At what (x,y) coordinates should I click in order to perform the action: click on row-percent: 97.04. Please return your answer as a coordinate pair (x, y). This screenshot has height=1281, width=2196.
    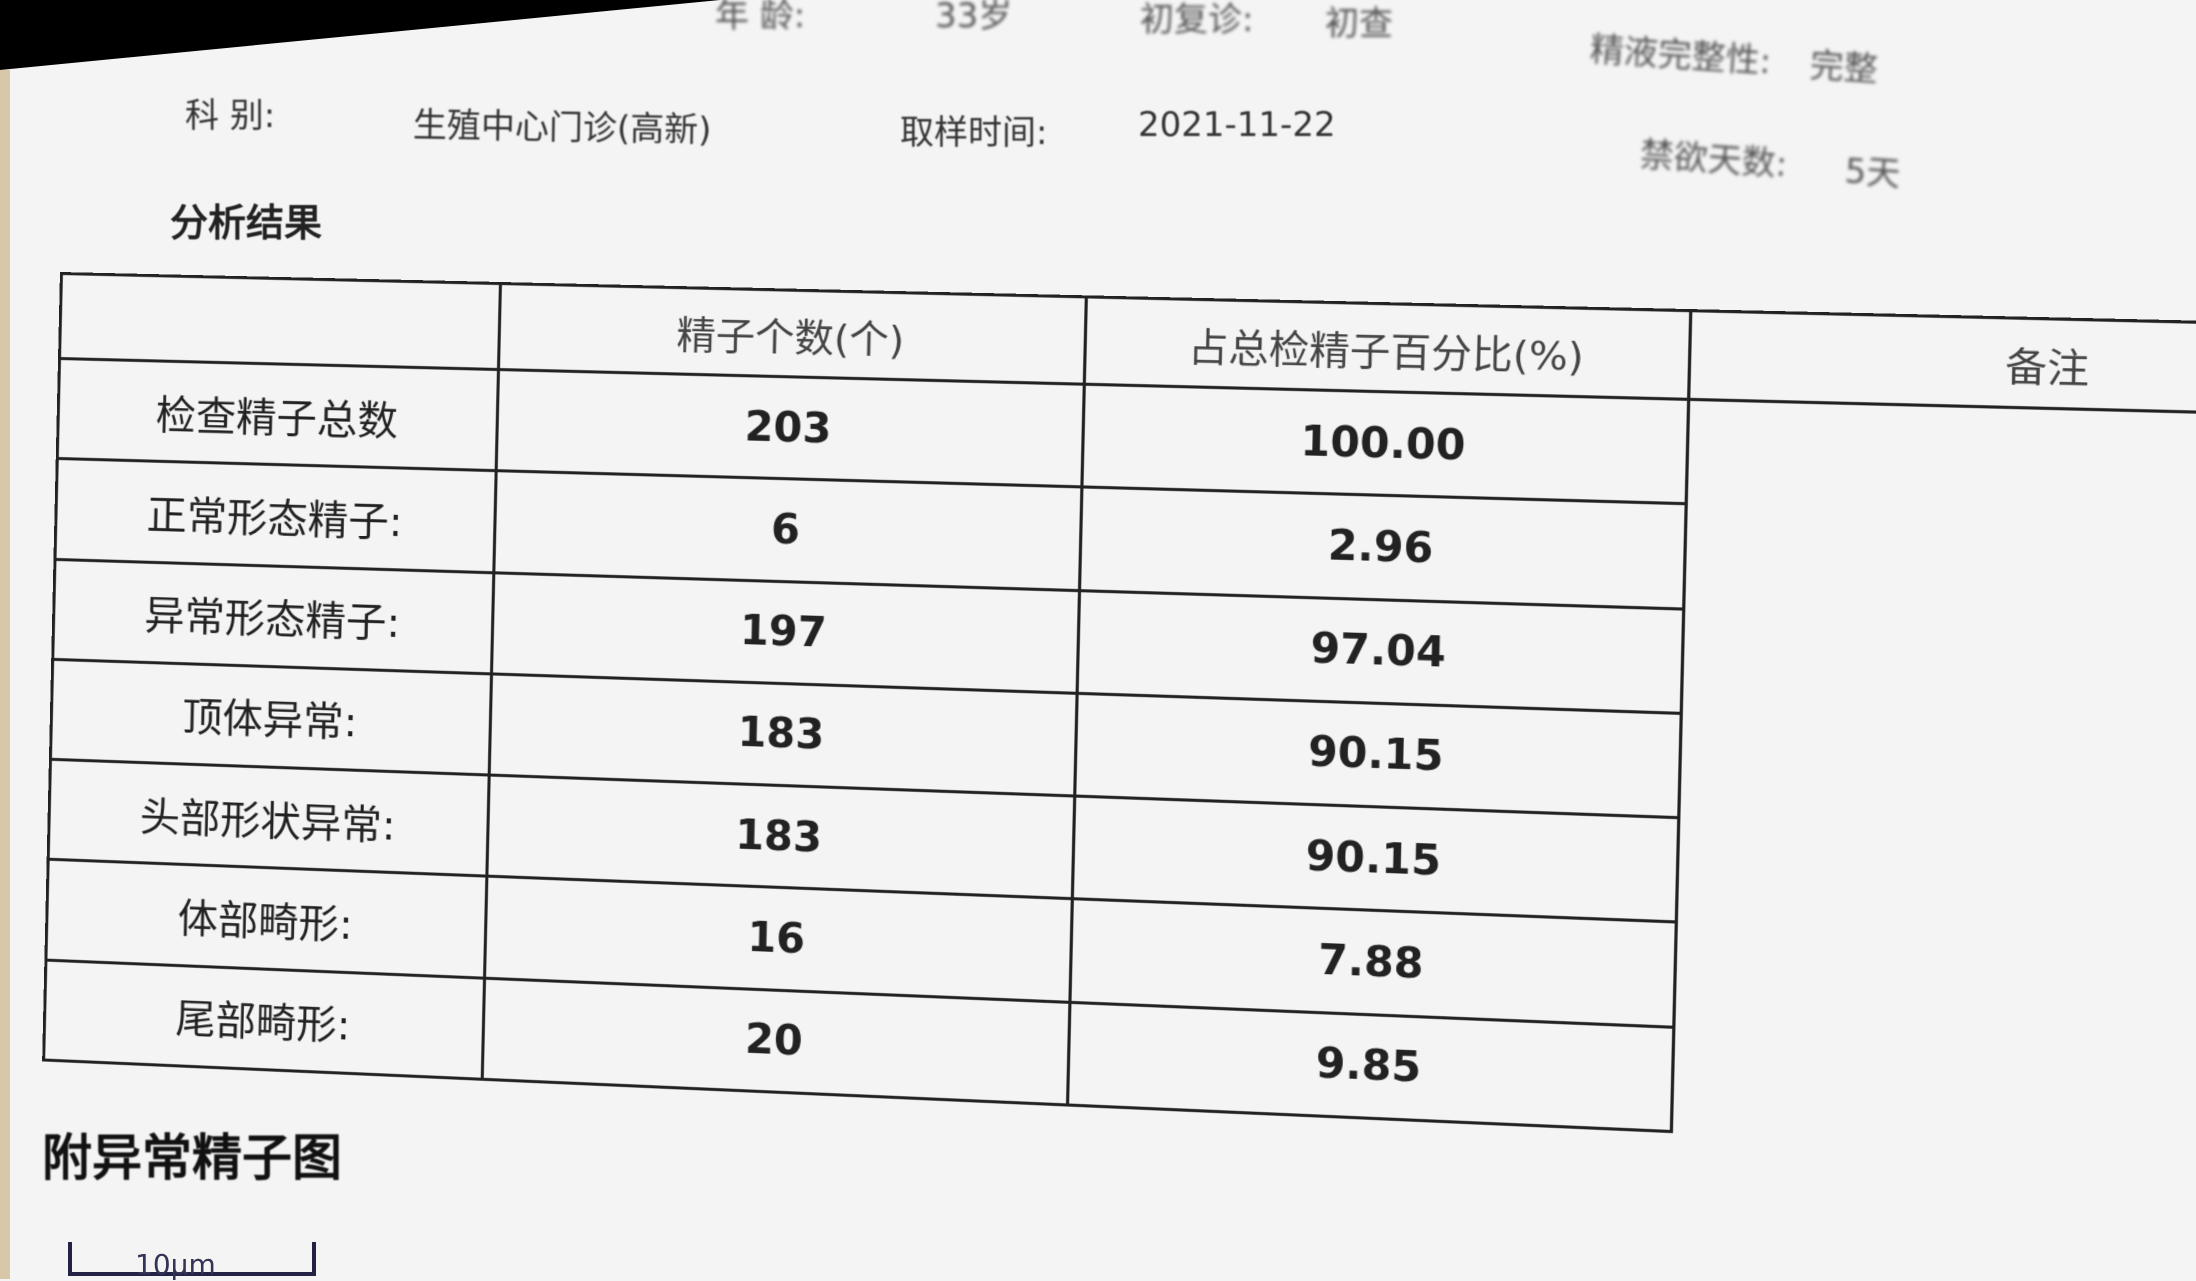
    Looking at the image, I should click on (1380, 651).